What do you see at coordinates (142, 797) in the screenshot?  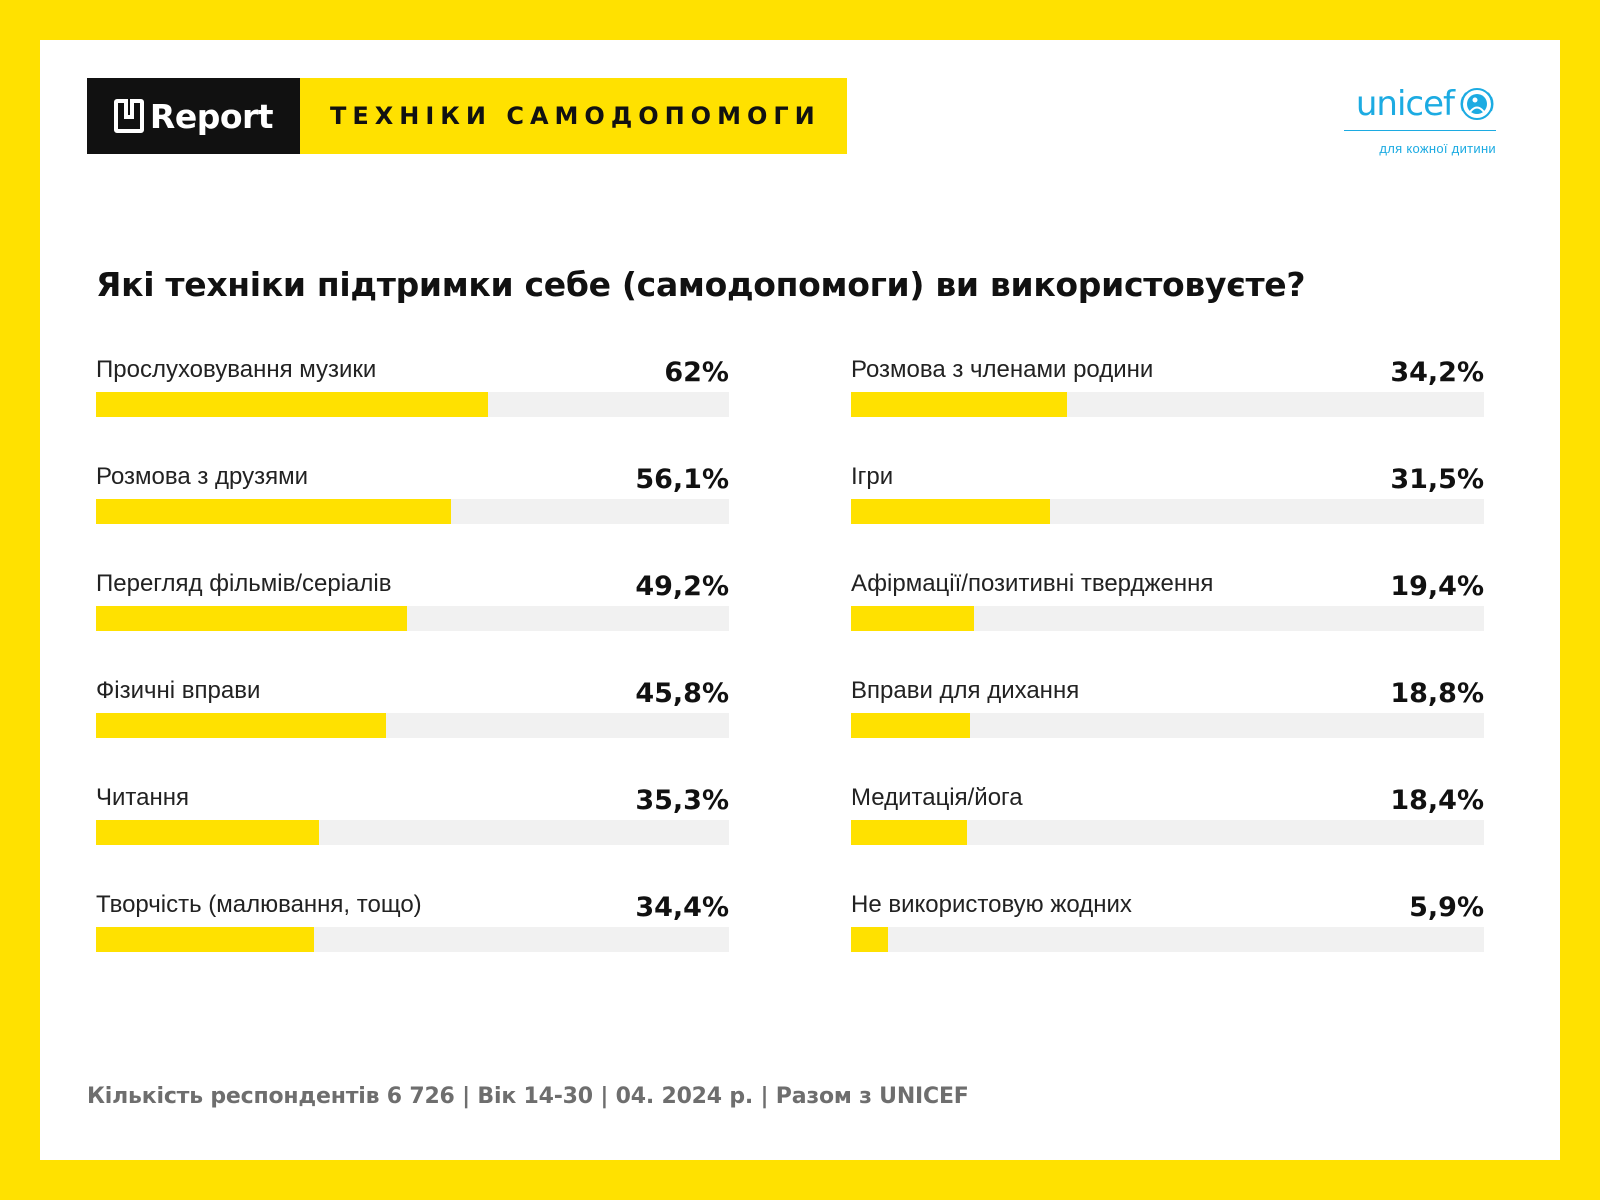 I see `bar-label: Читання` at bounding box center [142, 797].